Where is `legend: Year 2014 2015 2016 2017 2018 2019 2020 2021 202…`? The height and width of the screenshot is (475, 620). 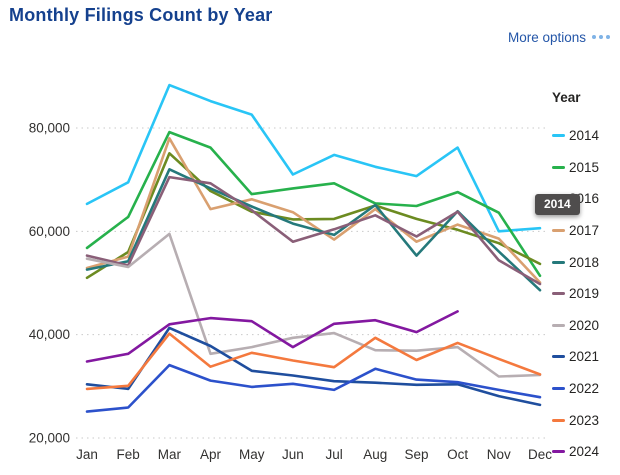
legend: Year 2014 2015 2016 2017 2018 2019 2020 2021 202… is located at coordinates (585, 277).